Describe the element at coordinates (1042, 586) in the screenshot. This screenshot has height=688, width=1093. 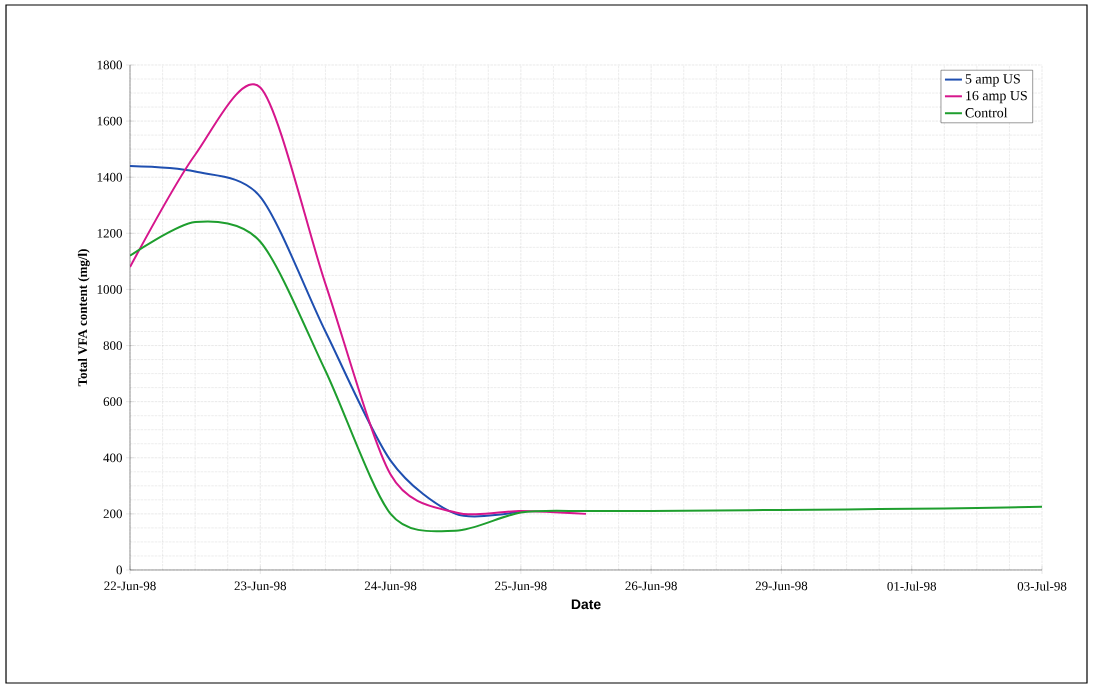
I see `x-tick-label: 03-Jul-98` at that location.